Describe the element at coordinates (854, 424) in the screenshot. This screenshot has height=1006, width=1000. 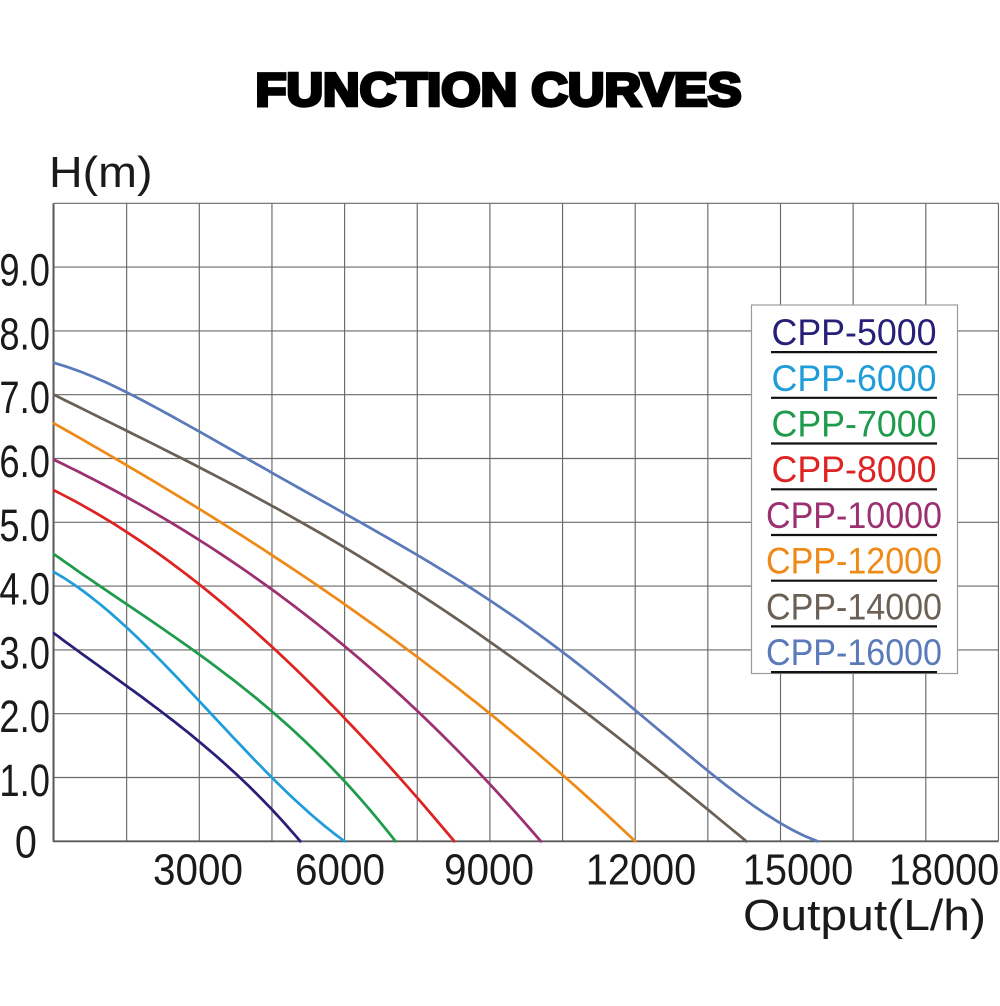
I see `svg-text: CPP-7000` at that location.